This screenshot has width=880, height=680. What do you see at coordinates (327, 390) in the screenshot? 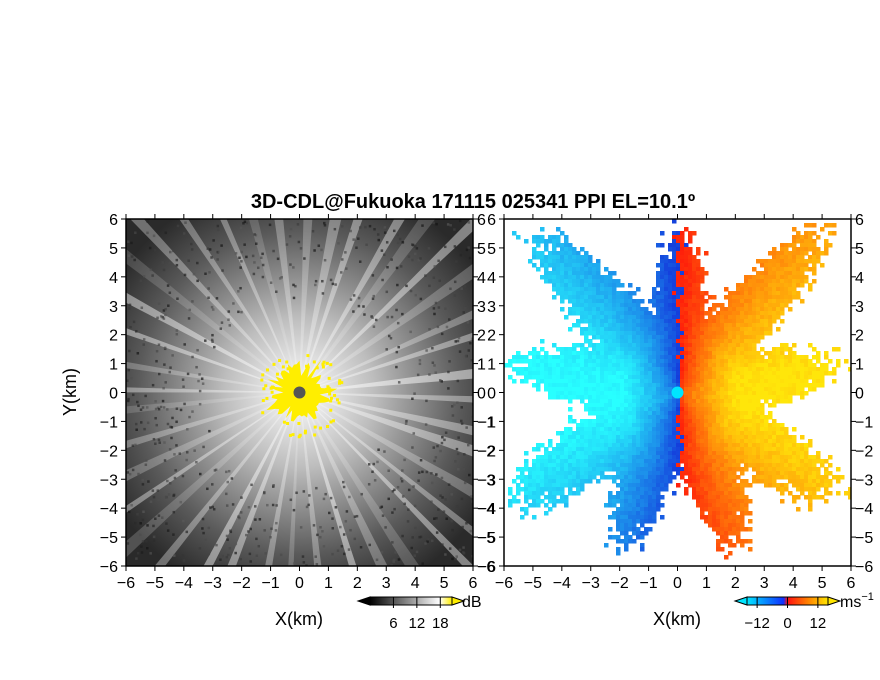
I see `reflectivity-saturation-speck` at bounding box center [327, 390].